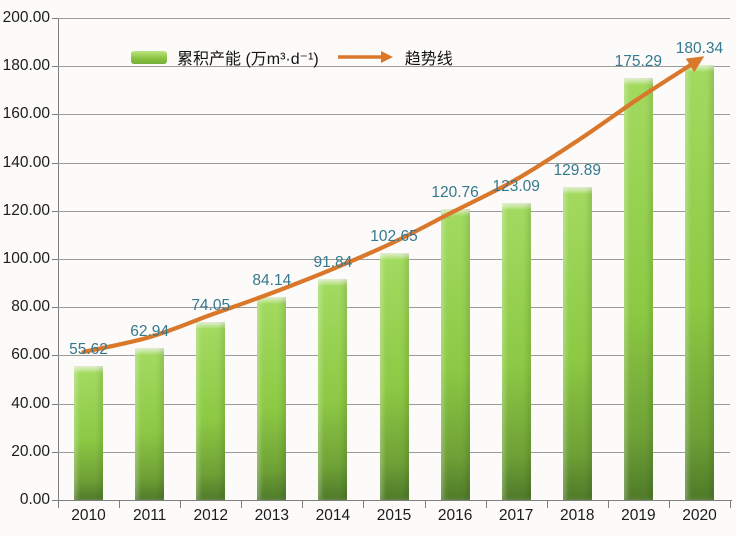  What do you see at coordinates (149, 515) in the screenshot?
I see `x-axis-label: 2011` at bounding box center [149, 515].